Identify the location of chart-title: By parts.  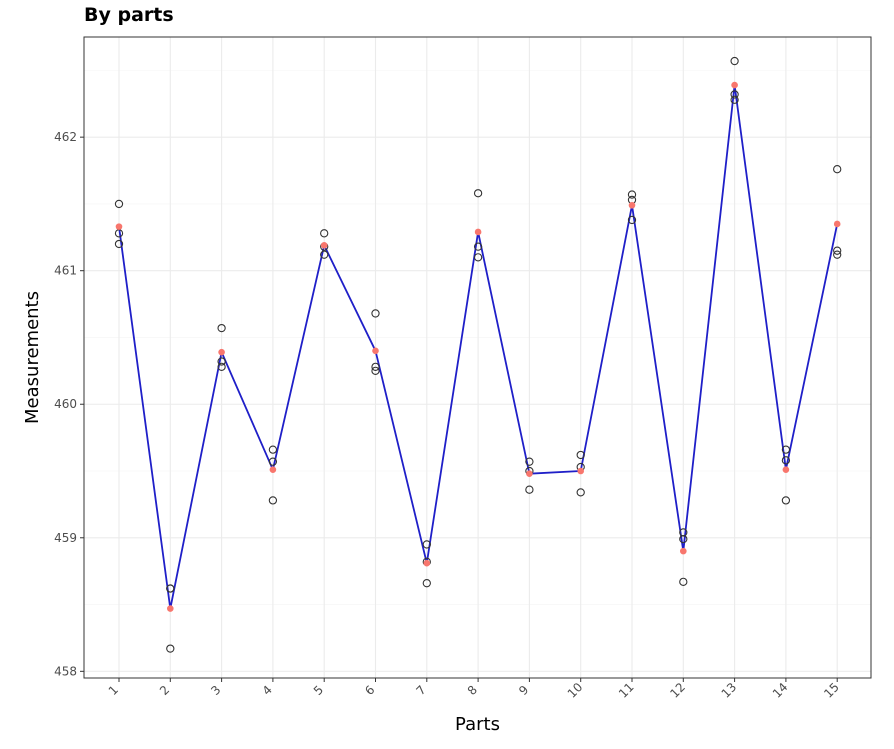
(129, 15).